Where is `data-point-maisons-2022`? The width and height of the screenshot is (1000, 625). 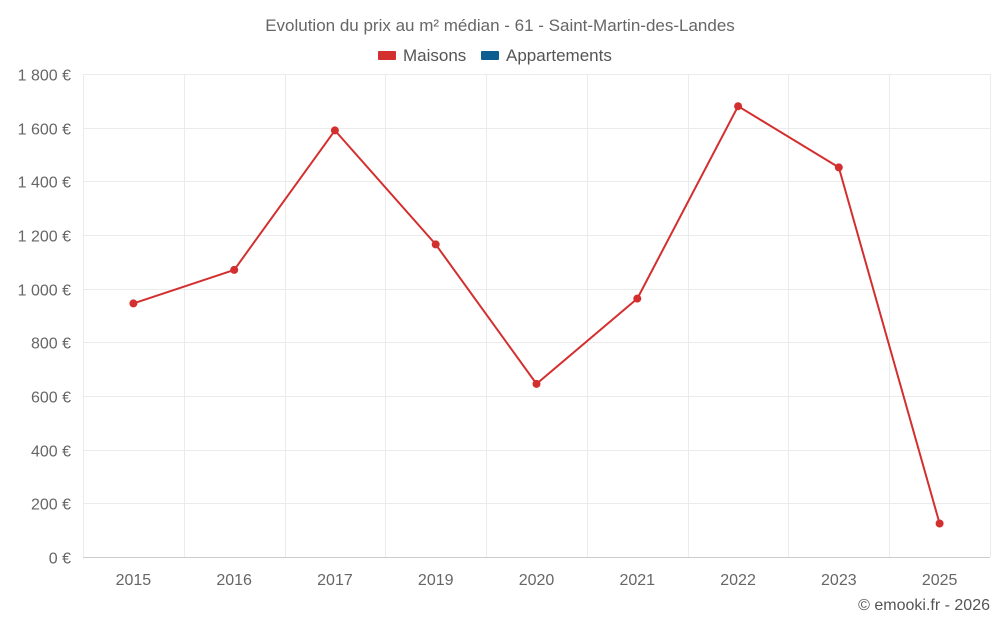 data-point-maisons-2022 is located at coordinates (738, 106).